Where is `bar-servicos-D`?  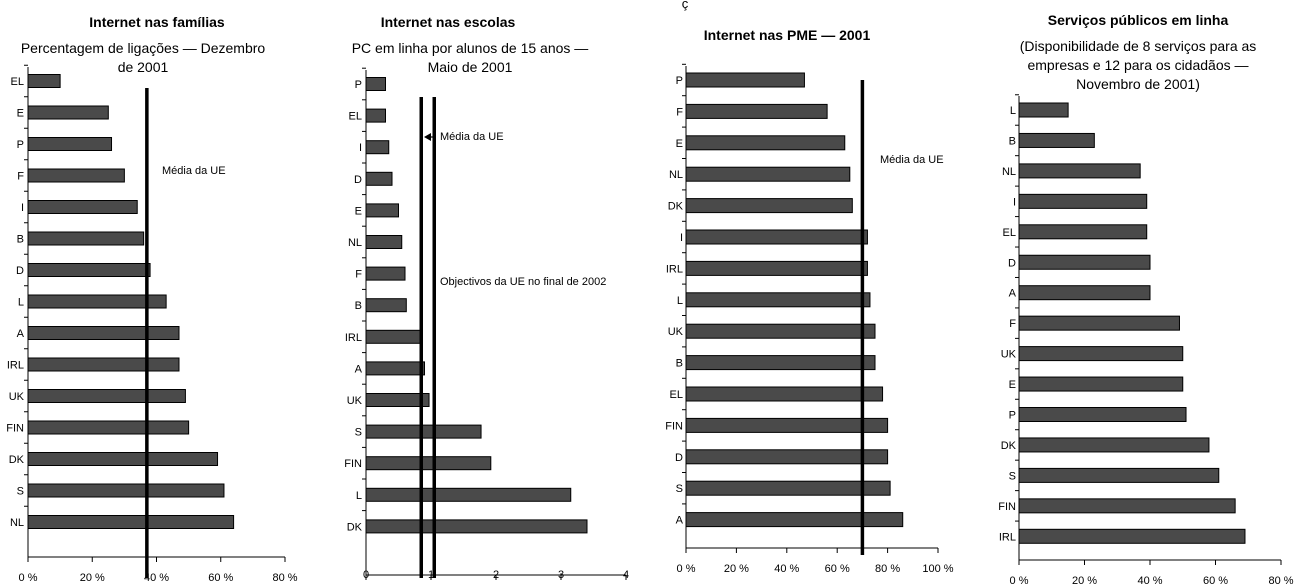
bar-servicos-D is located at coordinates (1084, 262).